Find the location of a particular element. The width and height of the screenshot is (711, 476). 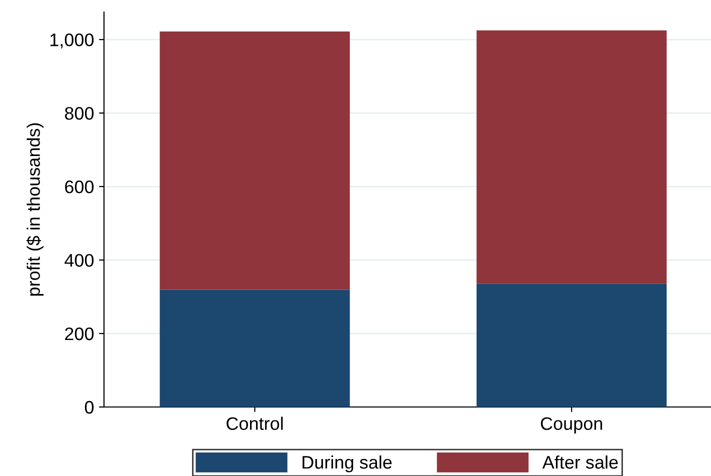

x-tick-label: Coupon is located at coordinates (571, 425).